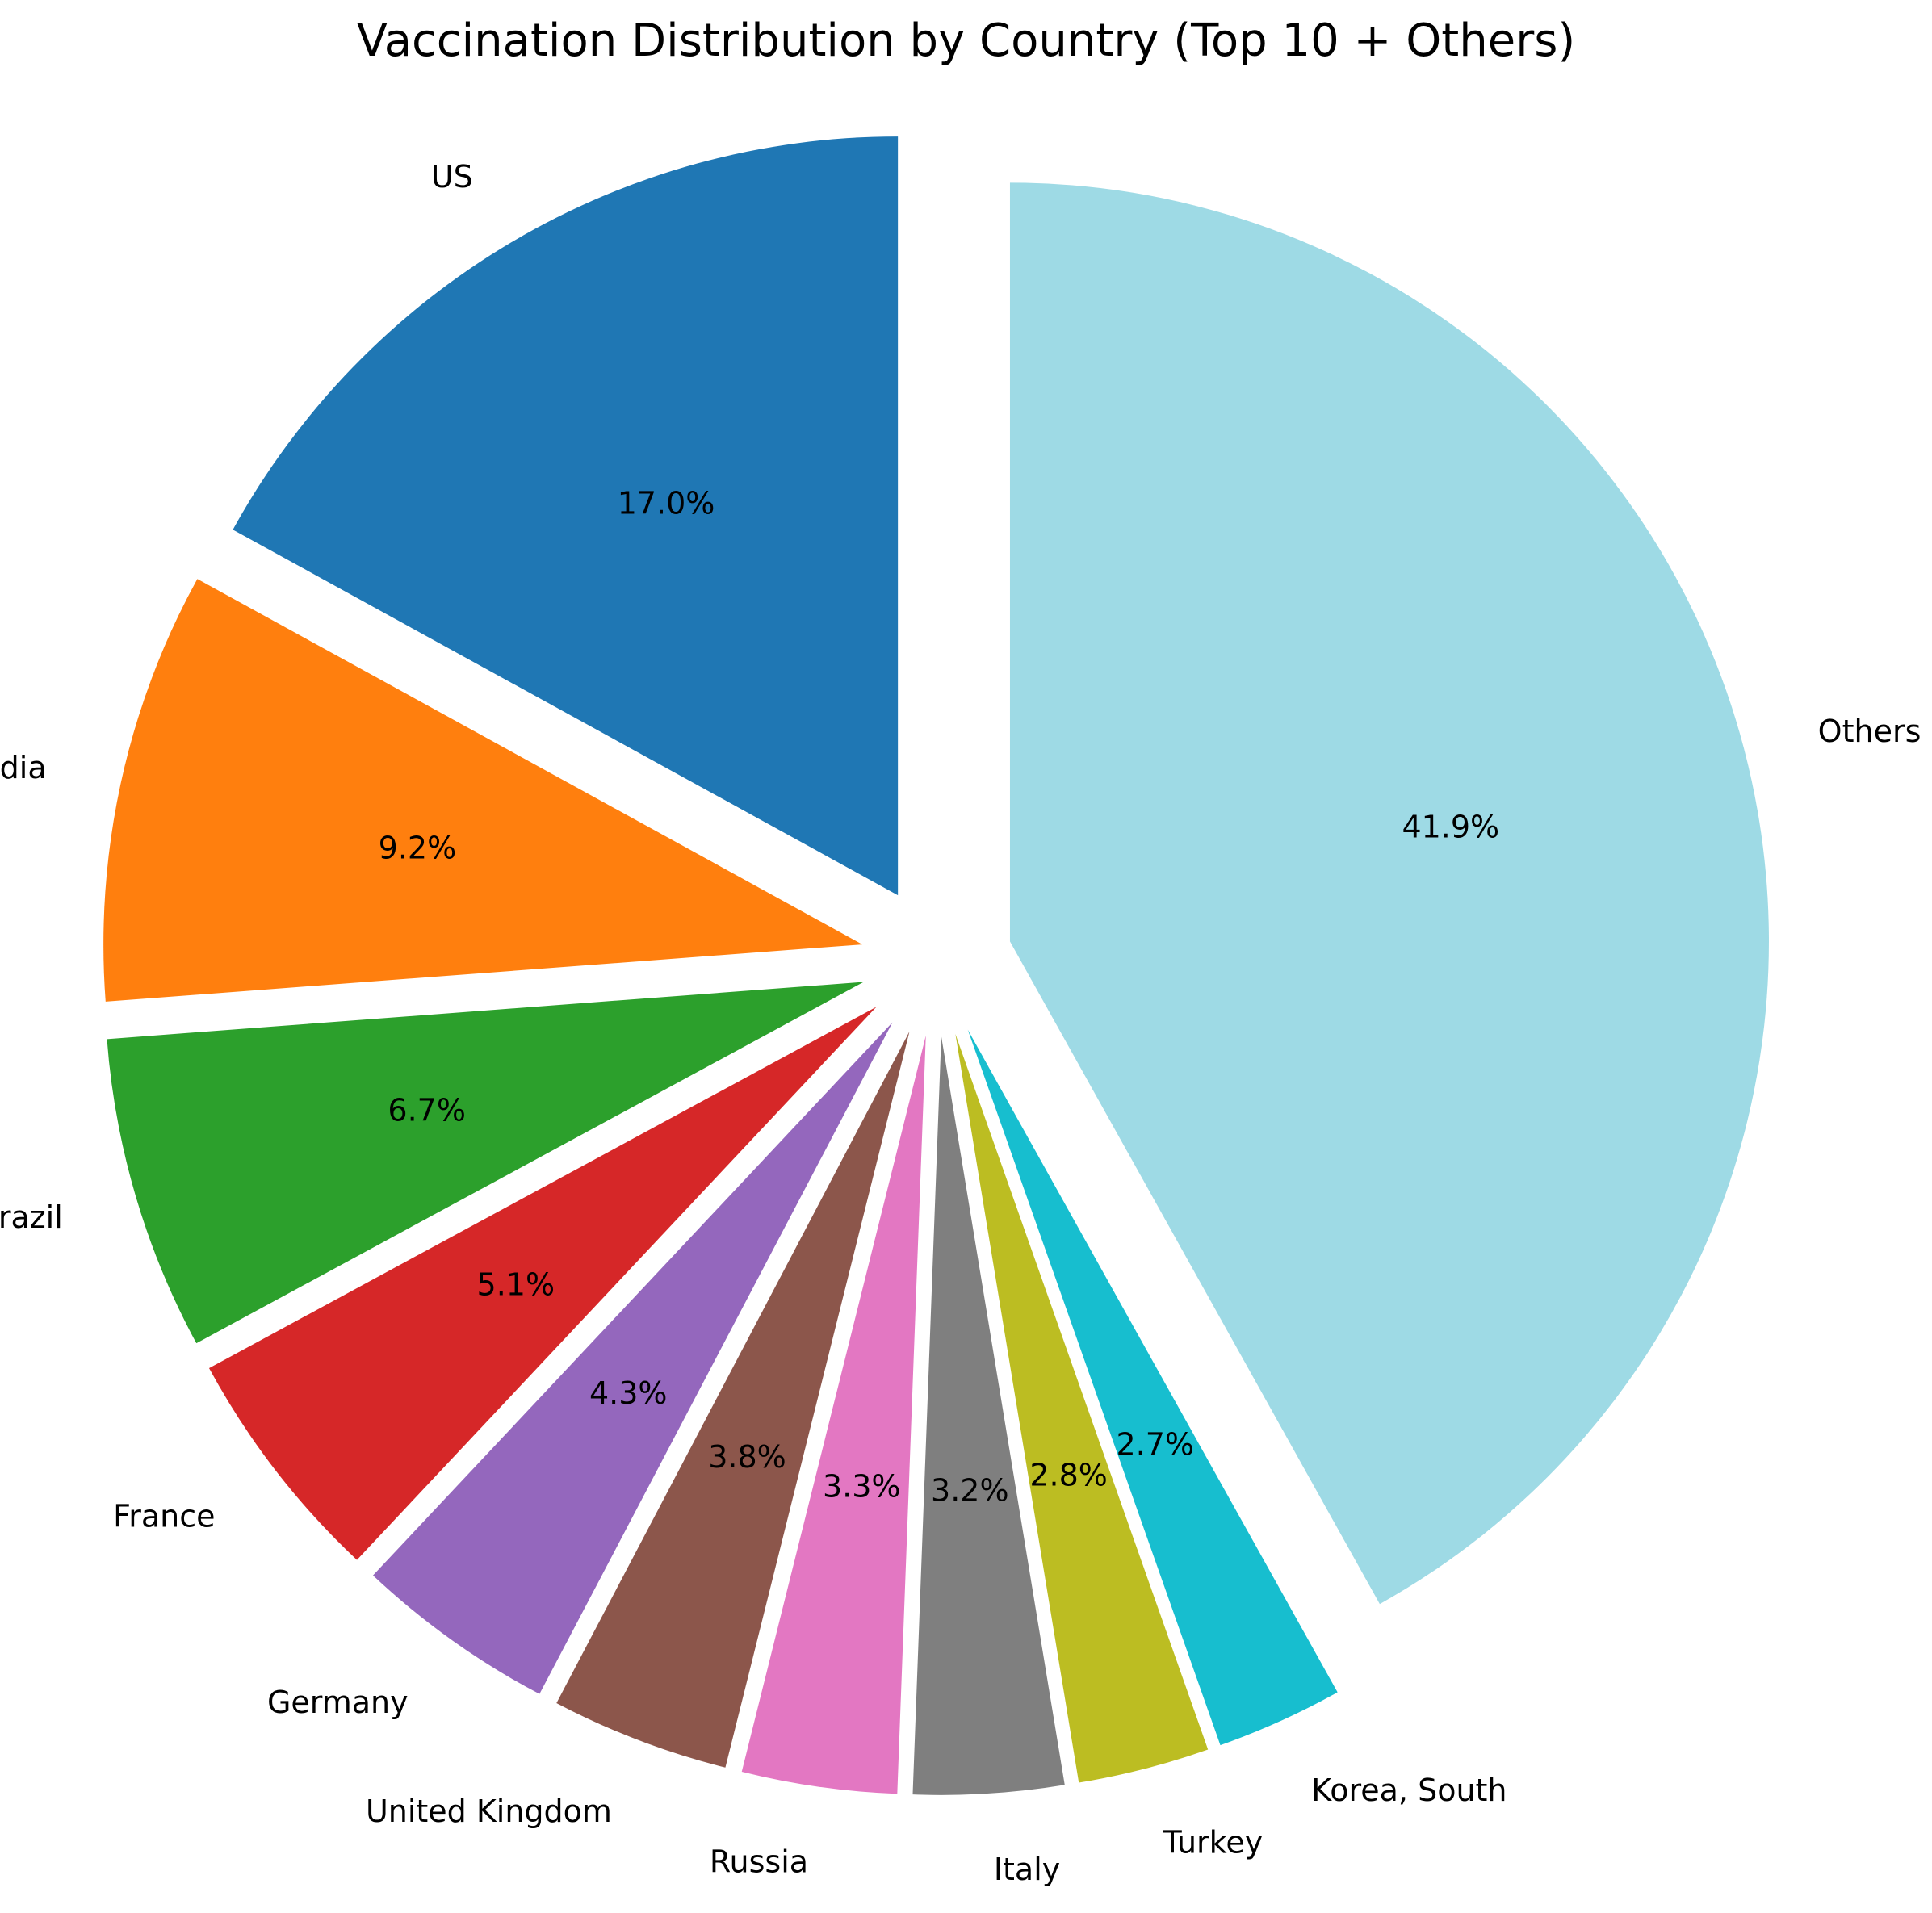 This screenshot has height=1913, width=1932. Describe the element at coordinates (667, 503) in the screenshot. I see `pct-label: 17.0%` at that location.